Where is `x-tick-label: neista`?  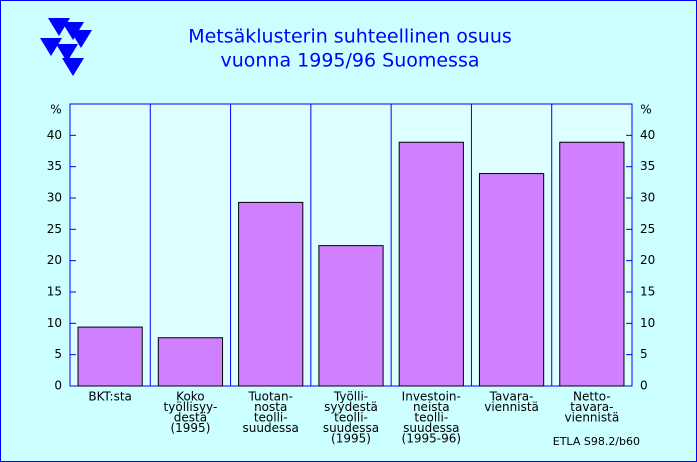
x-tick-label: neista is located at coordinates (431, 407).